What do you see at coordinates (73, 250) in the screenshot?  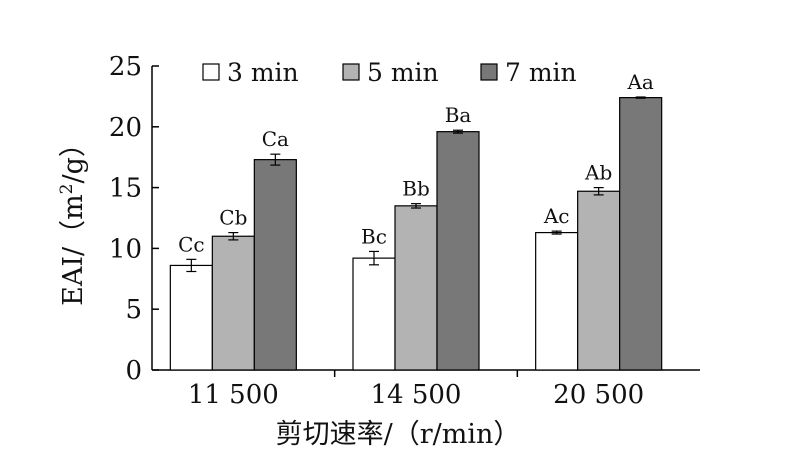 I see `y-axis-label-pre: EAI/（m` at bounding box center [73, 250].